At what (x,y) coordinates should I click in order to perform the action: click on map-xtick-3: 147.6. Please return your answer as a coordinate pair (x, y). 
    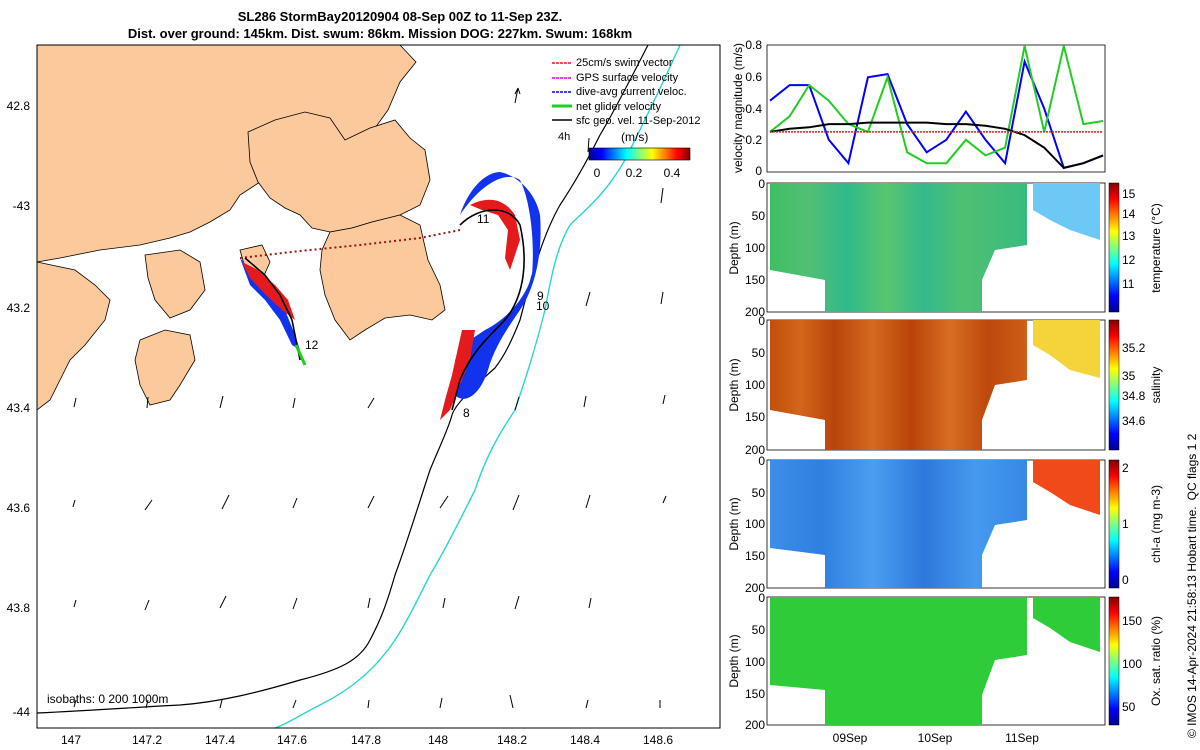
    Looking at the image, I should click on (292, 740).